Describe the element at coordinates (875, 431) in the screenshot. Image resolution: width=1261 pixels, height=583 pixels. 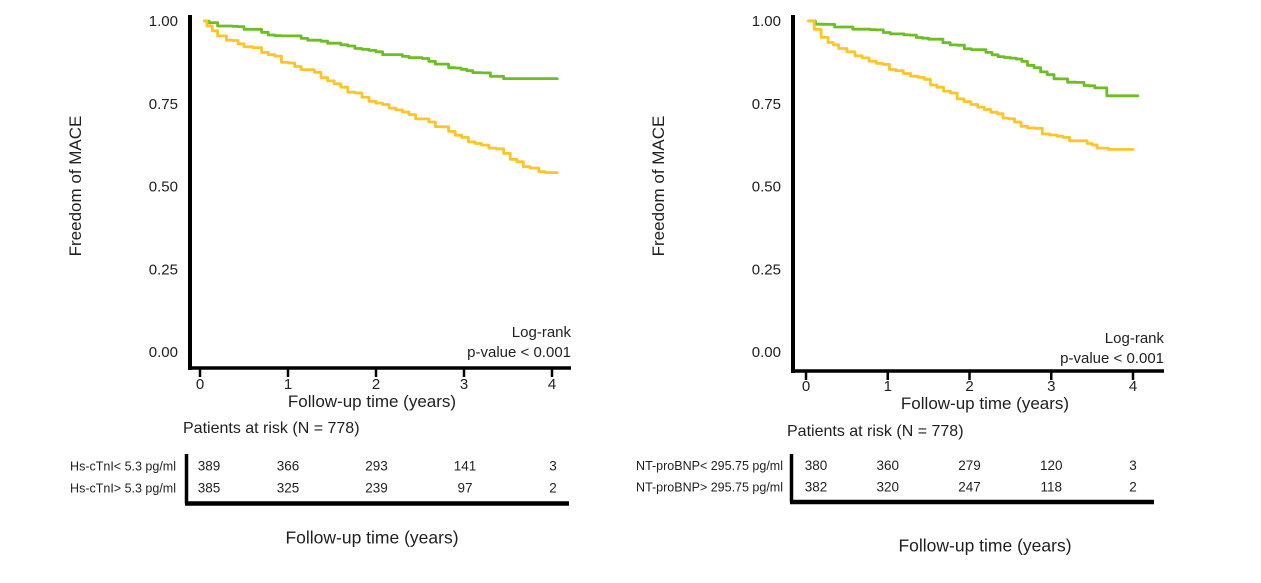
I see `patients-at-risk-title-right: Patients at risk (N = 778)` at that location.